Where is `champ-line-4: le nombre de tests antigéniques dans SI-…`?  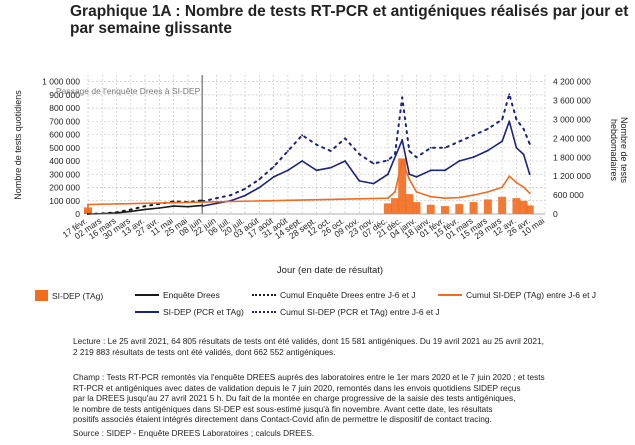
champ-line-4: le nombre de tests antigéniques dans SI-… is located at coordinates (283, 408).